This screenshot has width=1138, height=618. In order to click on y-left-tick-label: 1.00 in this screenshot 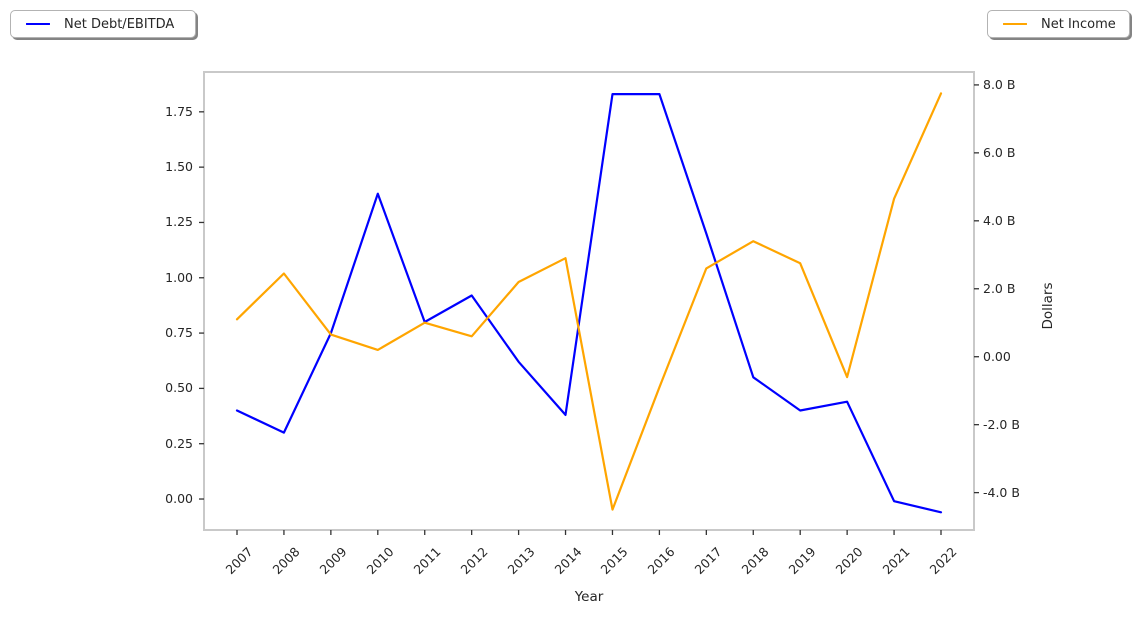, I will do `click(179, 277)`.